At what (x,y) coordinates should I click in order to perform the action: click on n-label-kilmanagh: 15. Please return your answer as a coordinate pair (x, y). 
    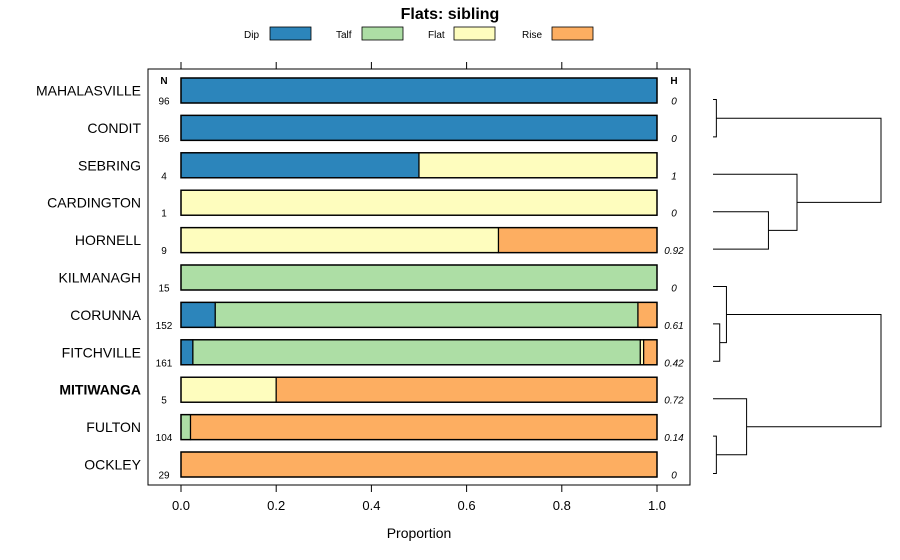
    Looking at the image, I should click on (164, 289).